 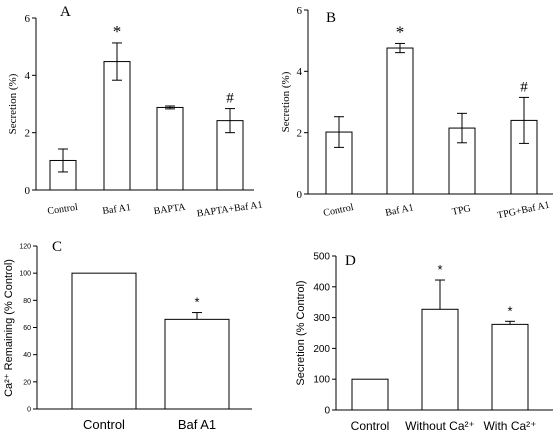 I want to click on x-tick-label: TPG, so click(x=461, y=210).